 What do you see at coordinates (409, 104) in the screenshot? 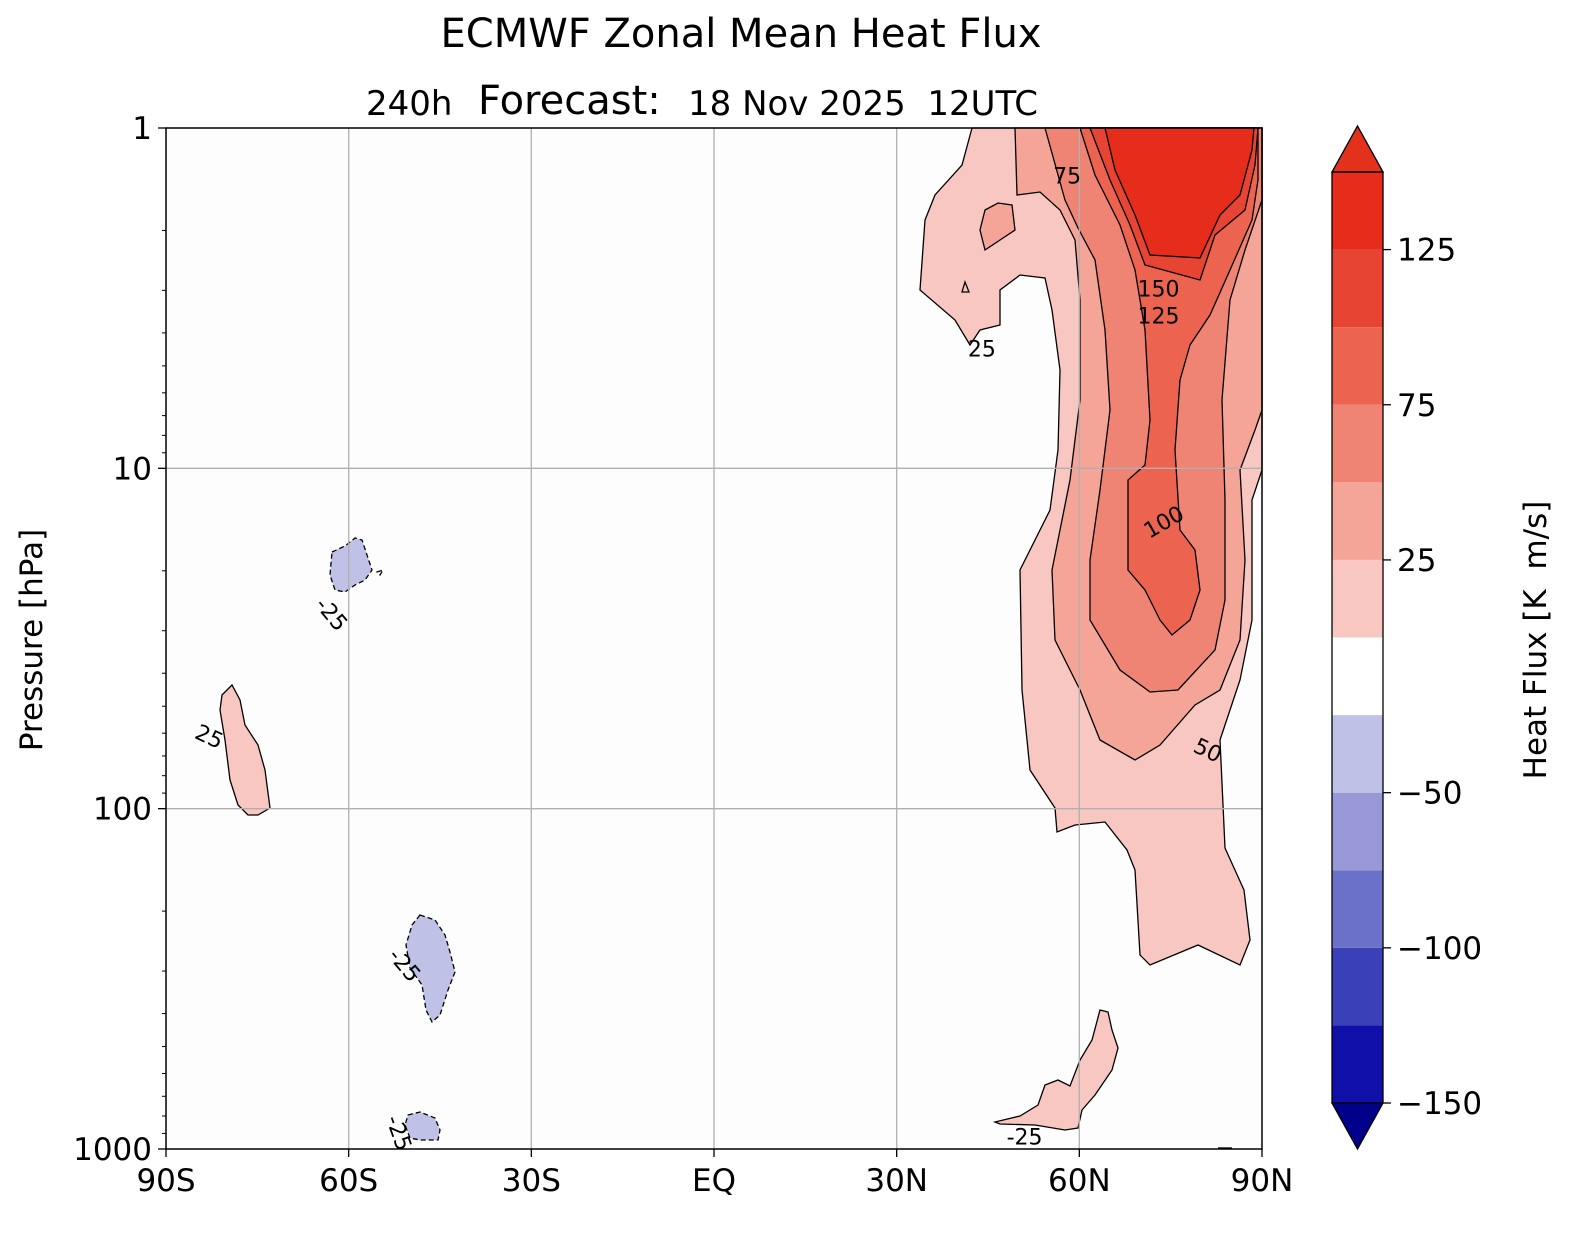
I see `subtitle-lead: 240h` at bounding box center [409, 104].